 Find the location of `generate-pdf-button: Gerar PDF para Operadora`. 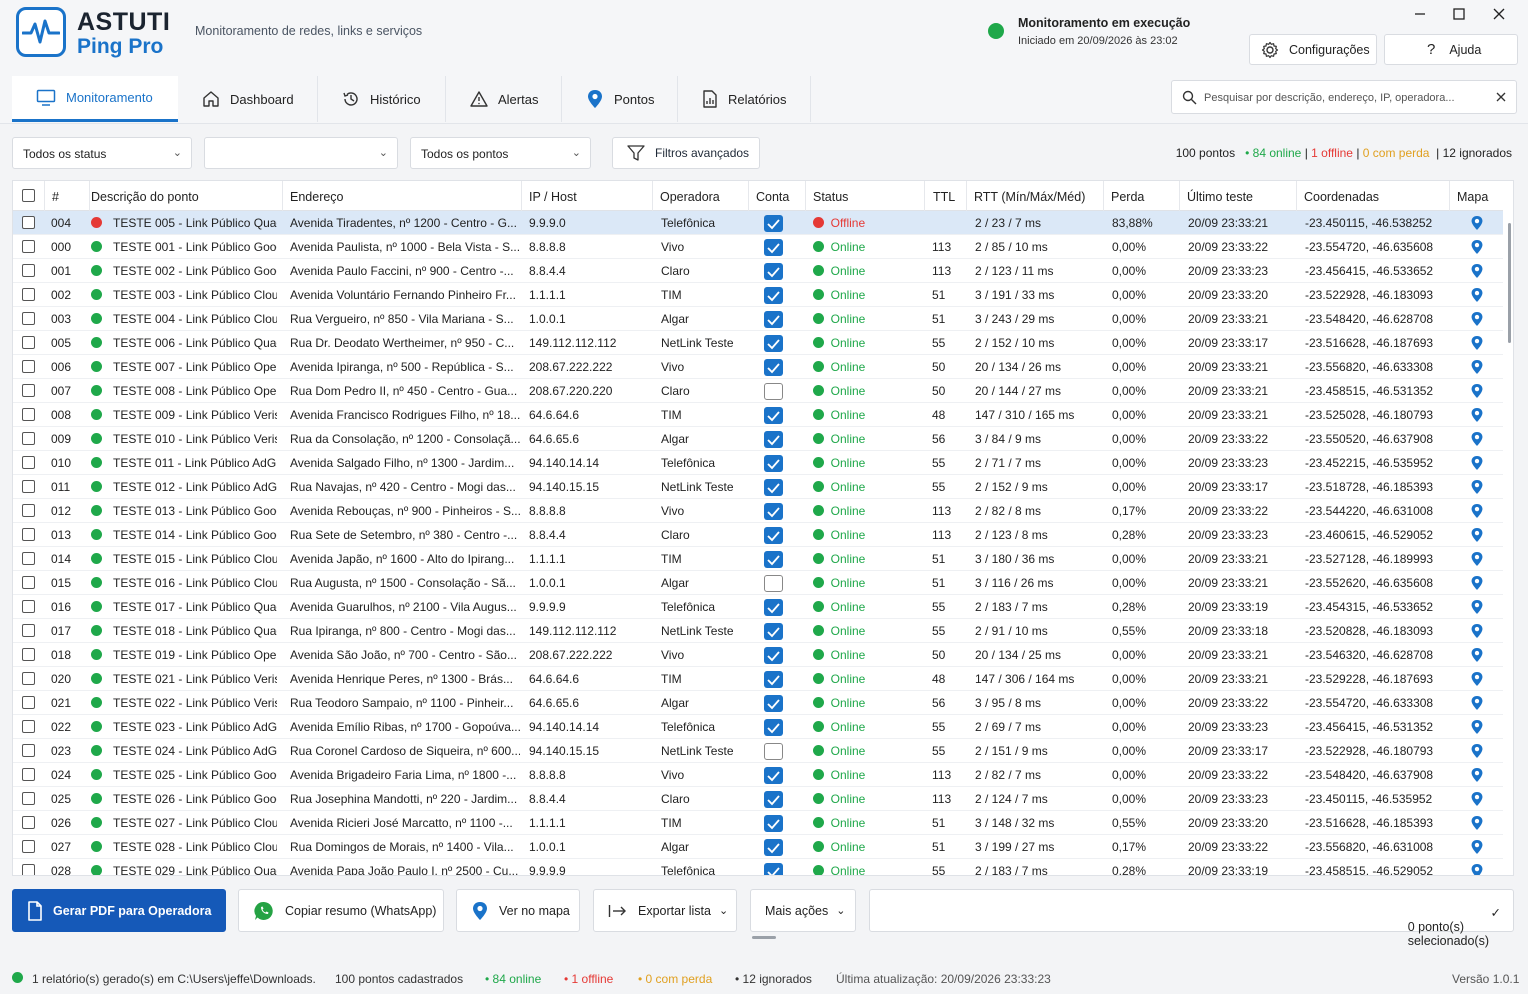

generate-pdf-button: Gerar PDF para Operadora is located at coordinates (119, 910).